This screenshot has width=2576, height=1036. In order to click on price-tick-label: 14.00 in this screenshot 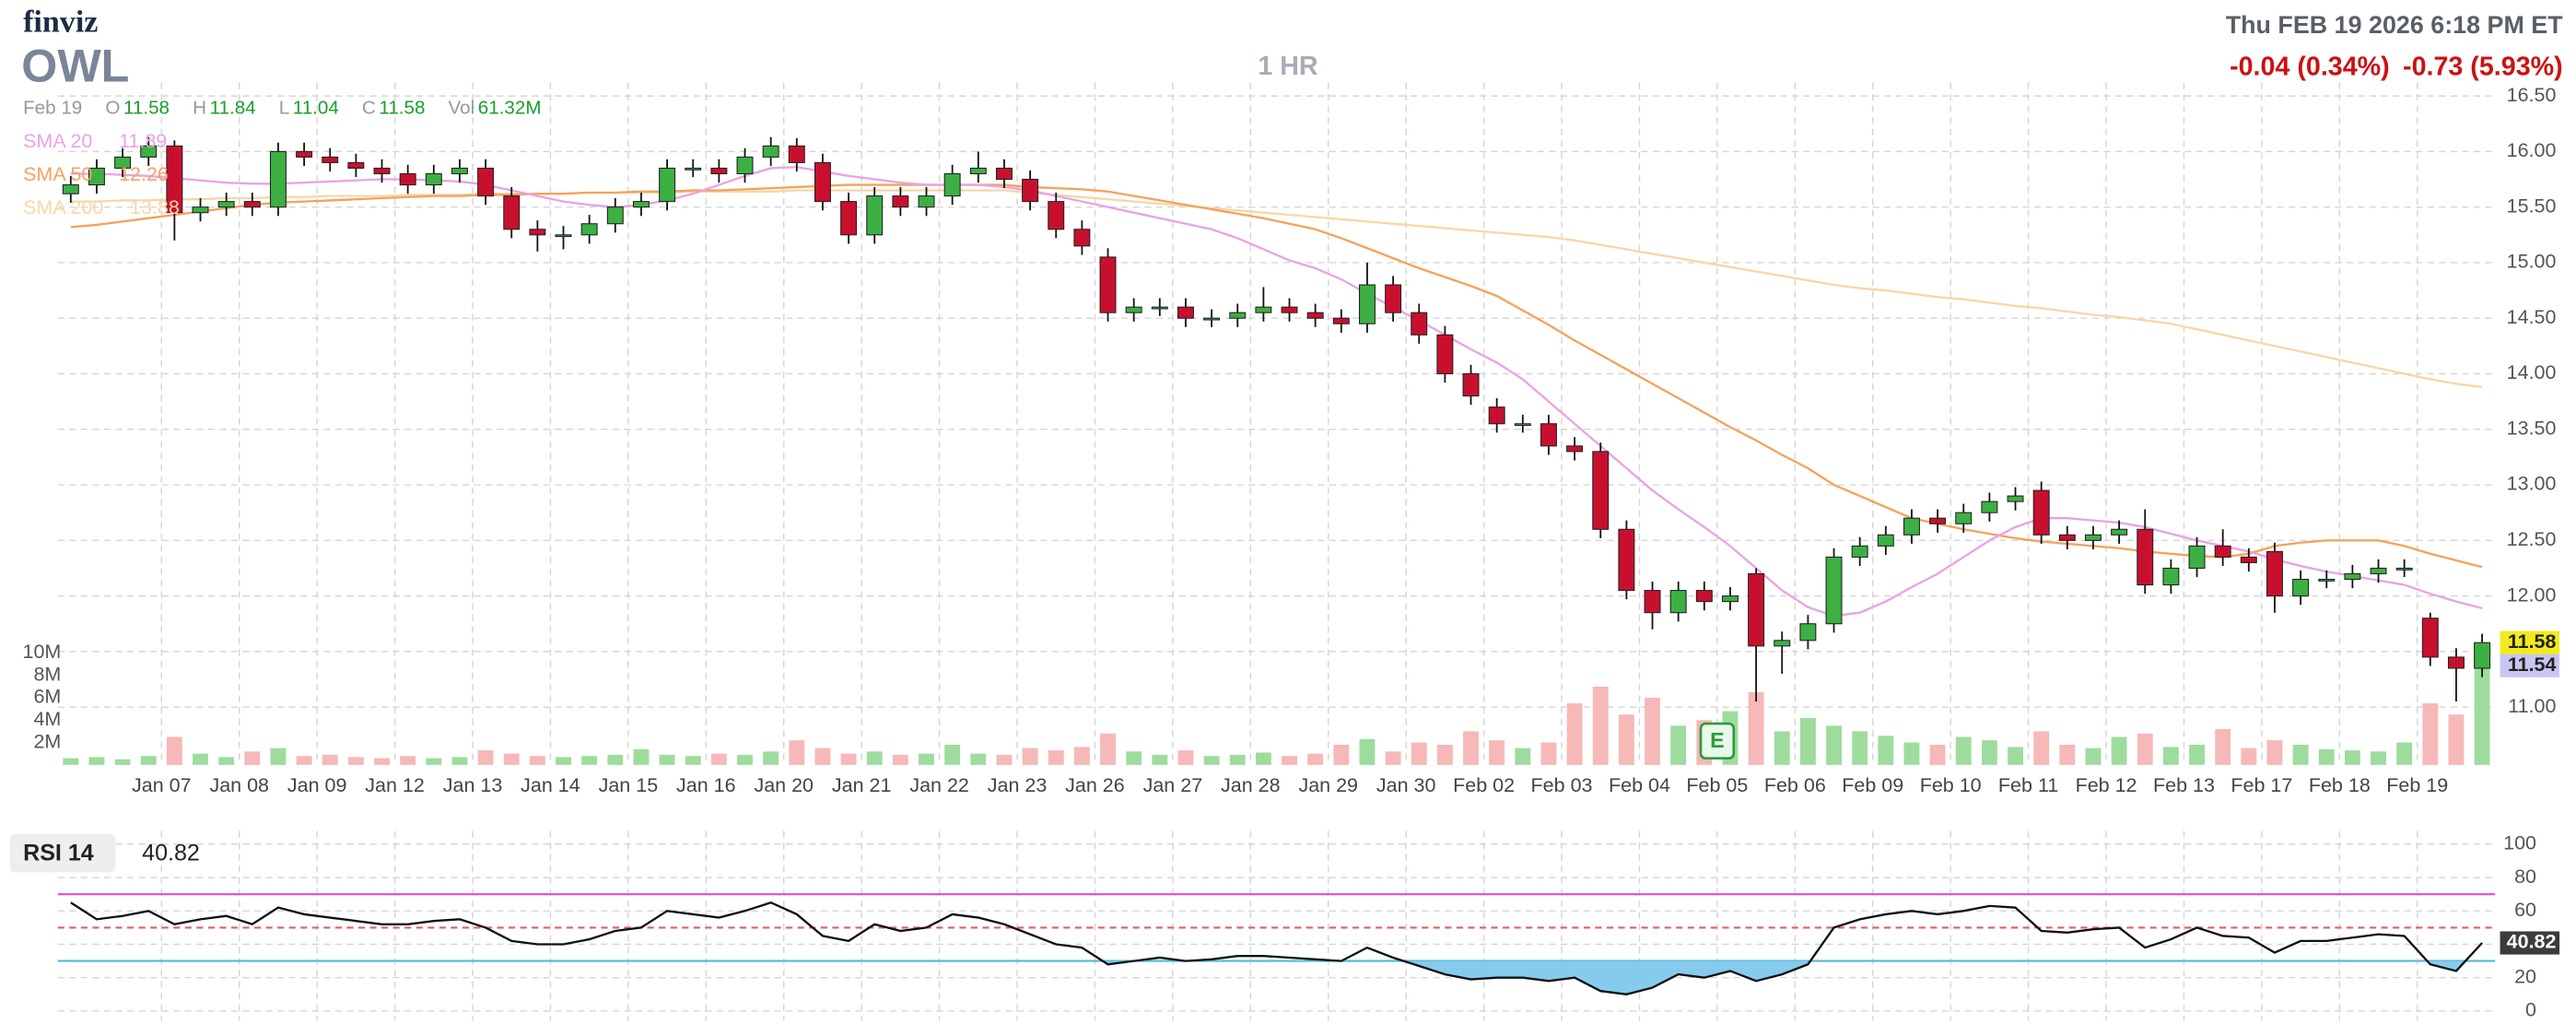, I will do `click(2532, 372)`.